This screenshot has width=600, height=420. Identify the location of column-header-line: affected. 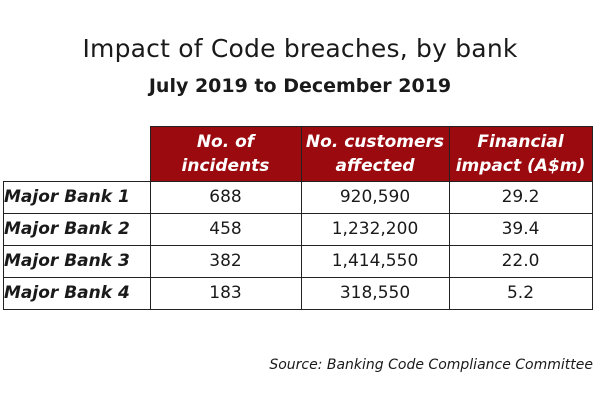
(375, 165).